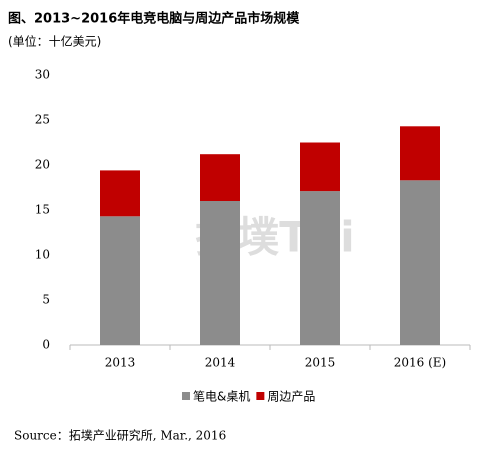 The image size is (503, 460). Describe the element at coordinates (220, 363) in the screenshot. I see `x-tick-label: 2014` at that location.